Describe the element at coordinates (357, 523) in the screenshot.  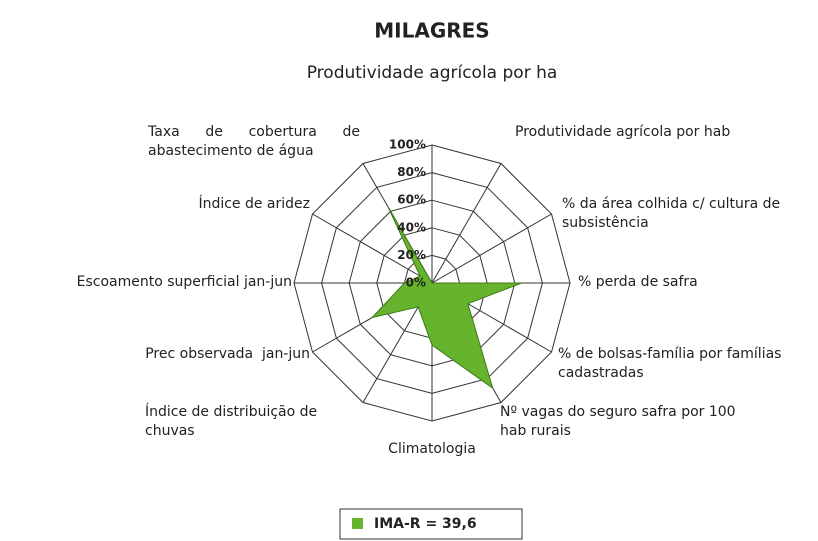
I see `legend-swatch` at that location.